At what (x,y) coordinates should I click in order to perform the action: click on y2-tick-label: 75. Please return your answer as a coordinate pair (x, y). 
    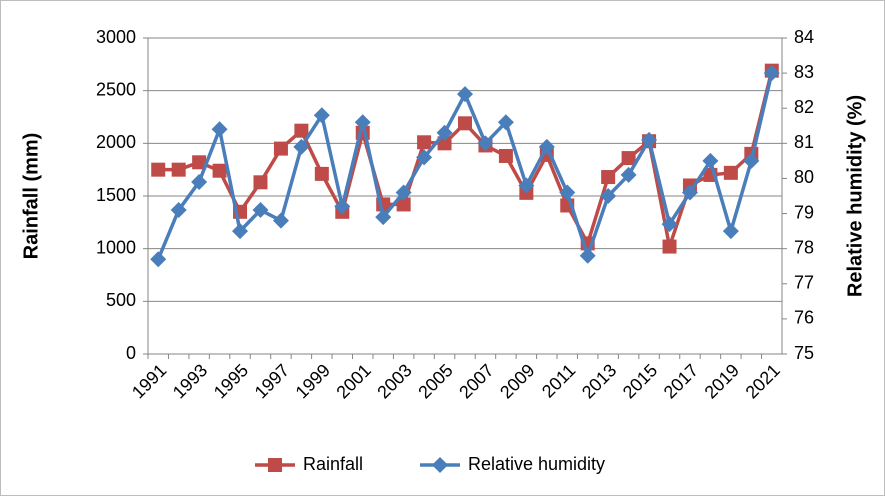
    Looking at the image, I should click on (804, 353).